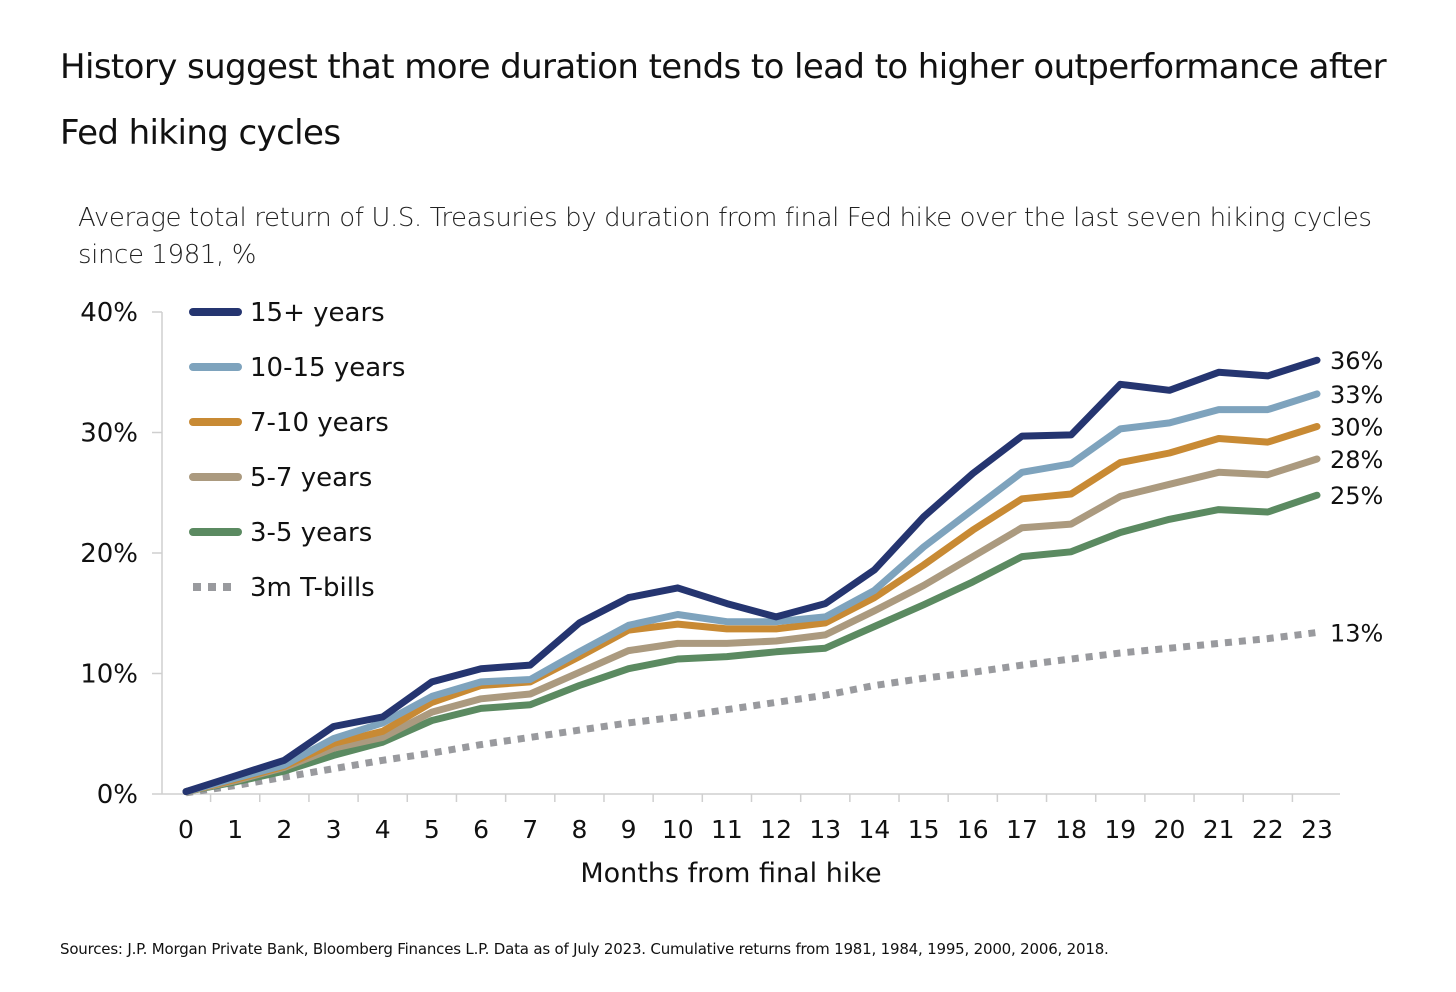  I want to click on series-line-3m-t-bills, so click(751, 713).